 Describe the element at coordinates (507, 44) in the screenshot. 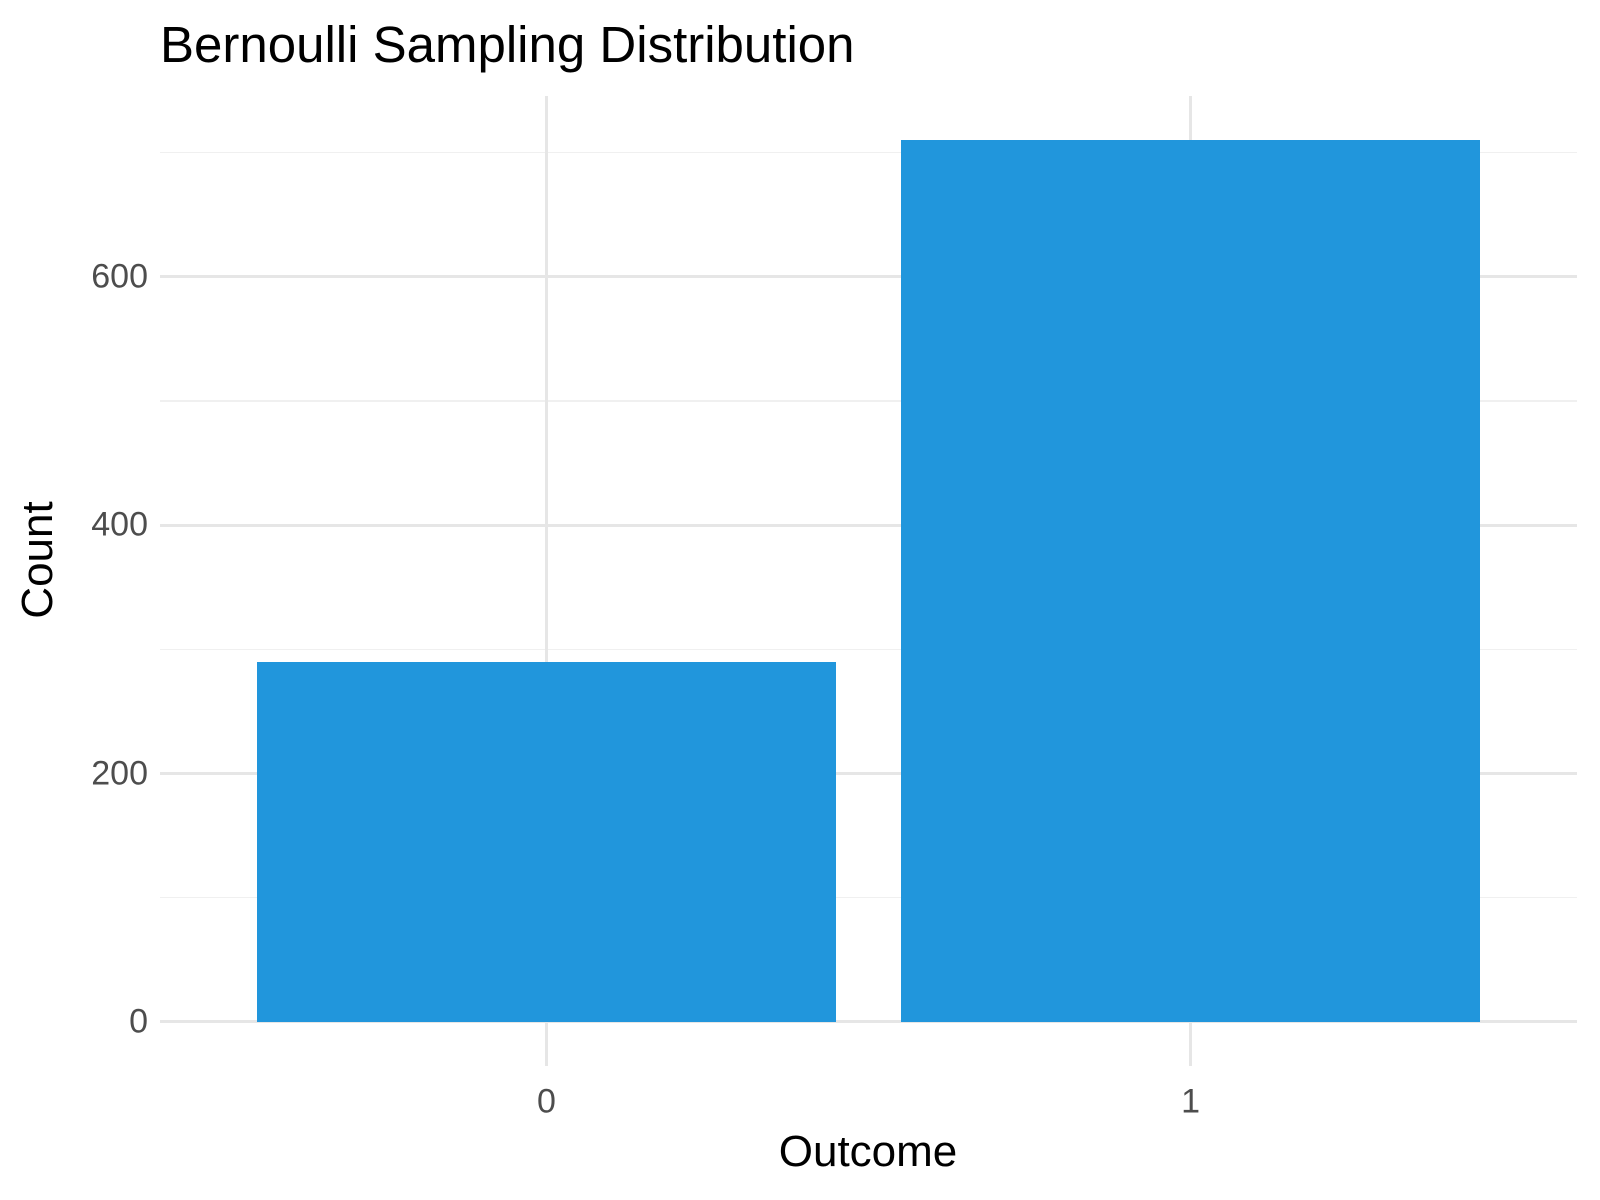

I see `chart-title: Bernoulli Sampling Distribution` at that location.